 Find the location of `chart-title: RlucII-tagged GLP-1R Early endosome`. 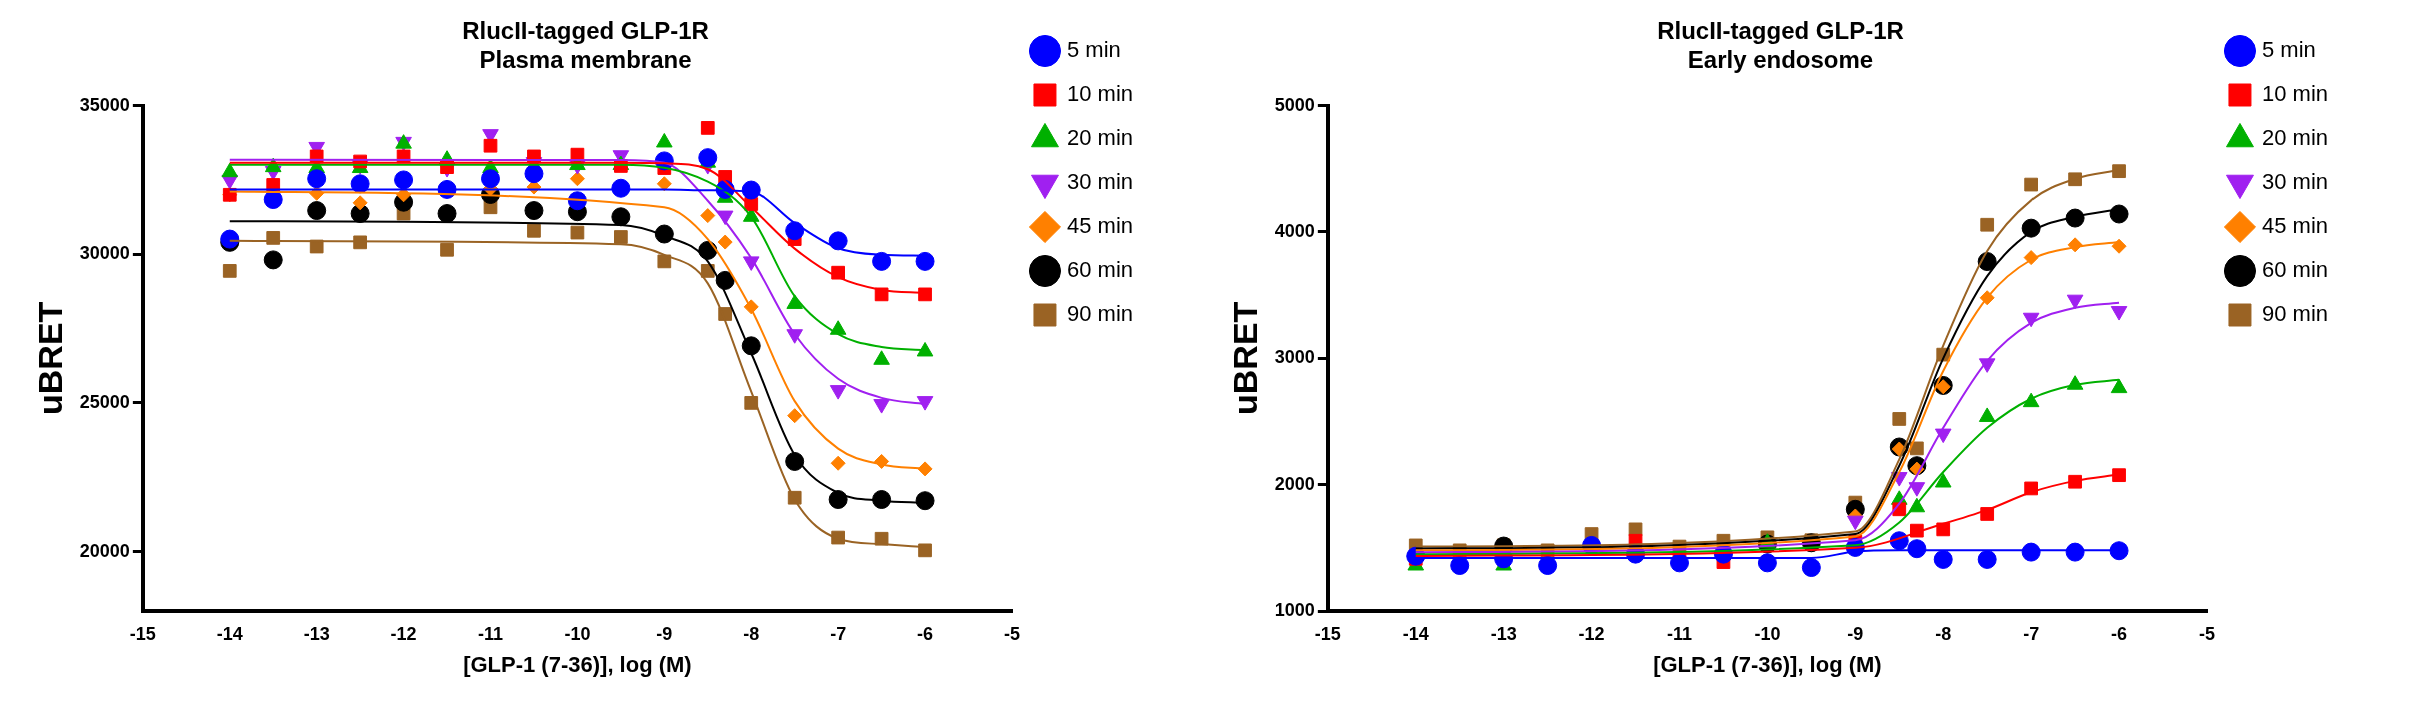

chart-title: RlucII-tagged GLP-1R Early endosome is located at coordinates (1780, 45).